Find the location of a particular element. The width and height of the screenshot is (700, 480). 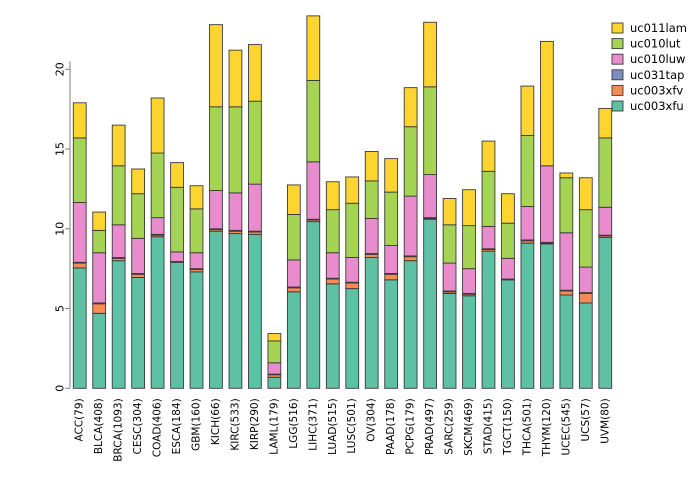

legend-swatch-uc003xfv is located at coordinates (617, 90).